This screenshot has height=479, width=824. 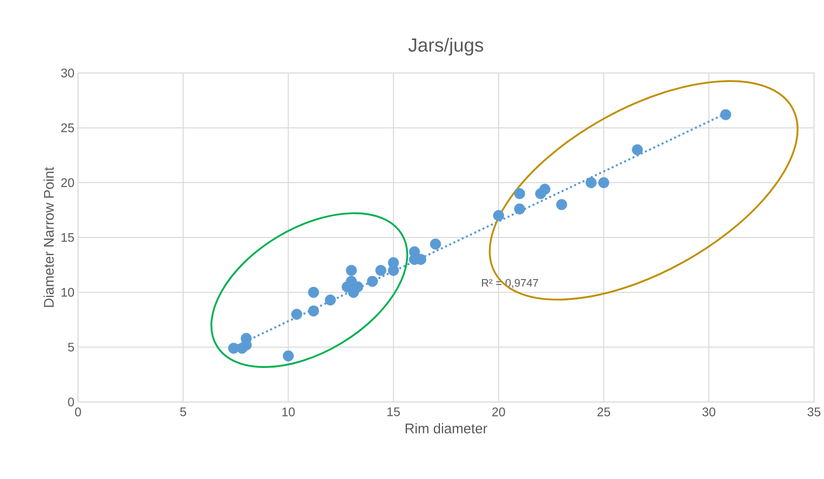 I want to click on y-tick-label: 10, so click(x=68, y=292).